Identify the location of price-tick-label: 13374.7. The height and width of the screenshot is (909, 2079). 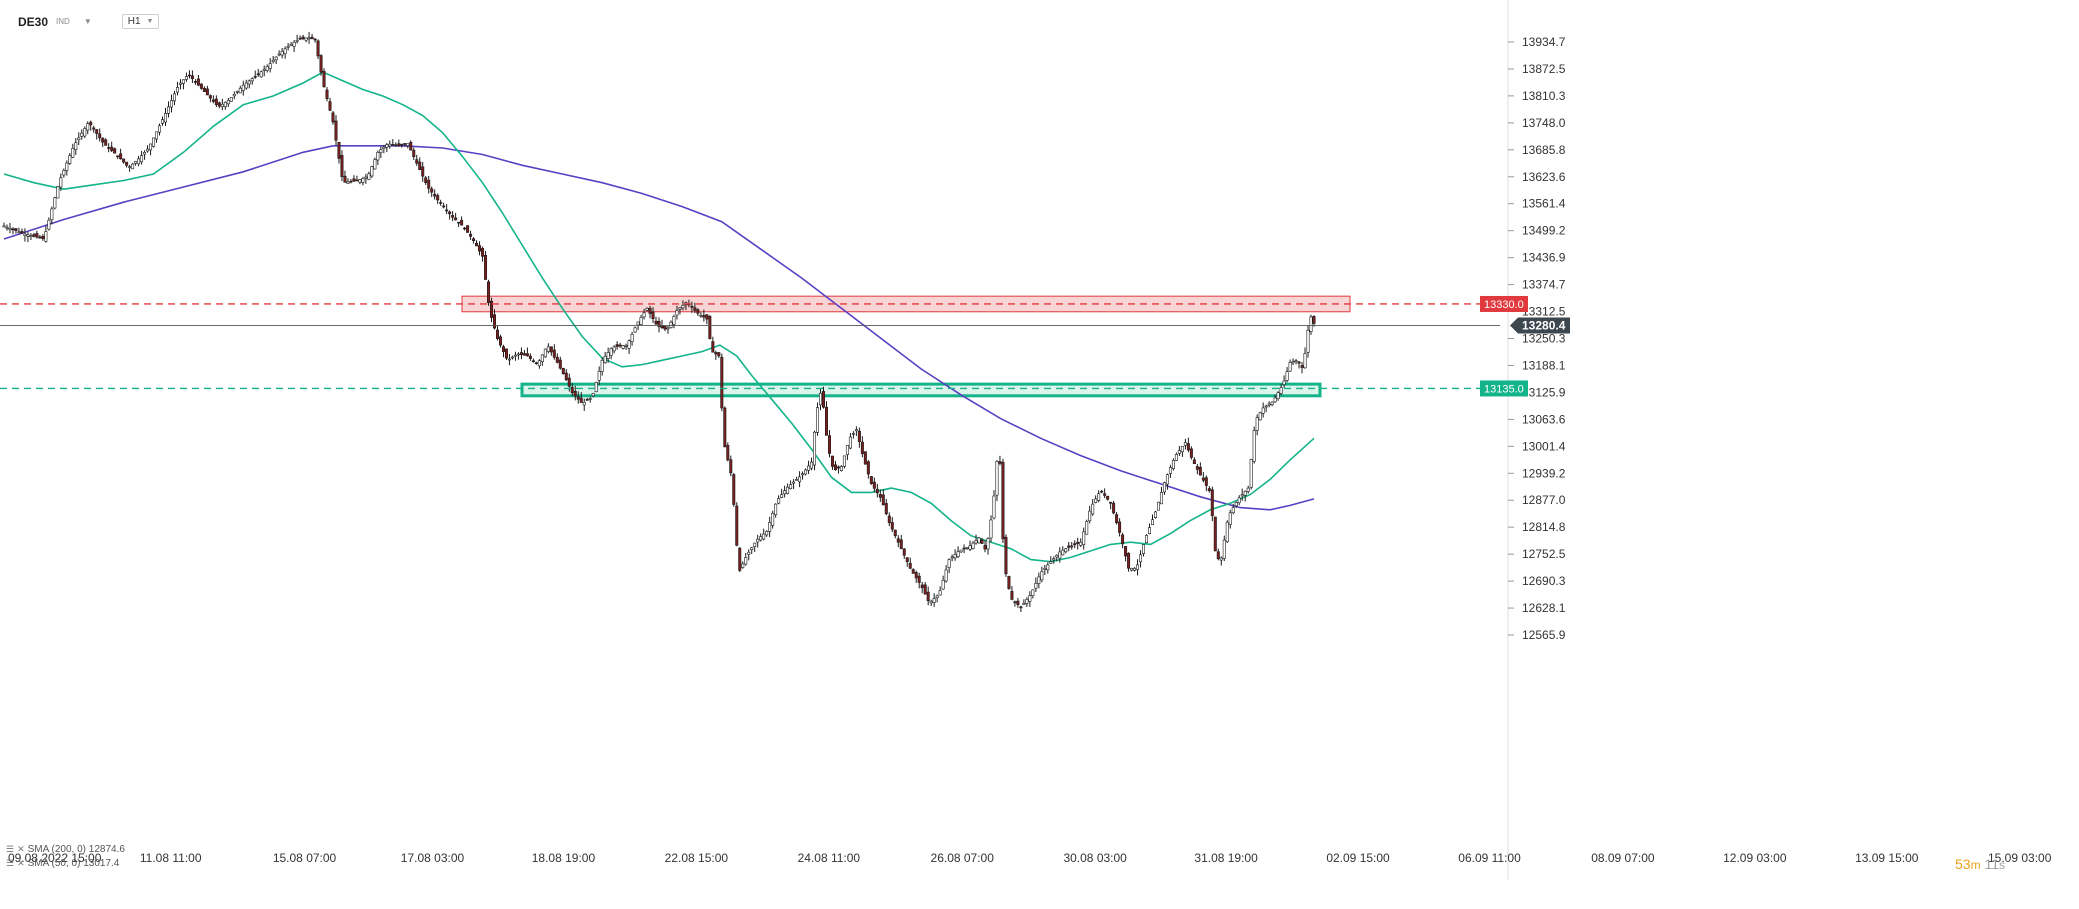
(1544, 285).